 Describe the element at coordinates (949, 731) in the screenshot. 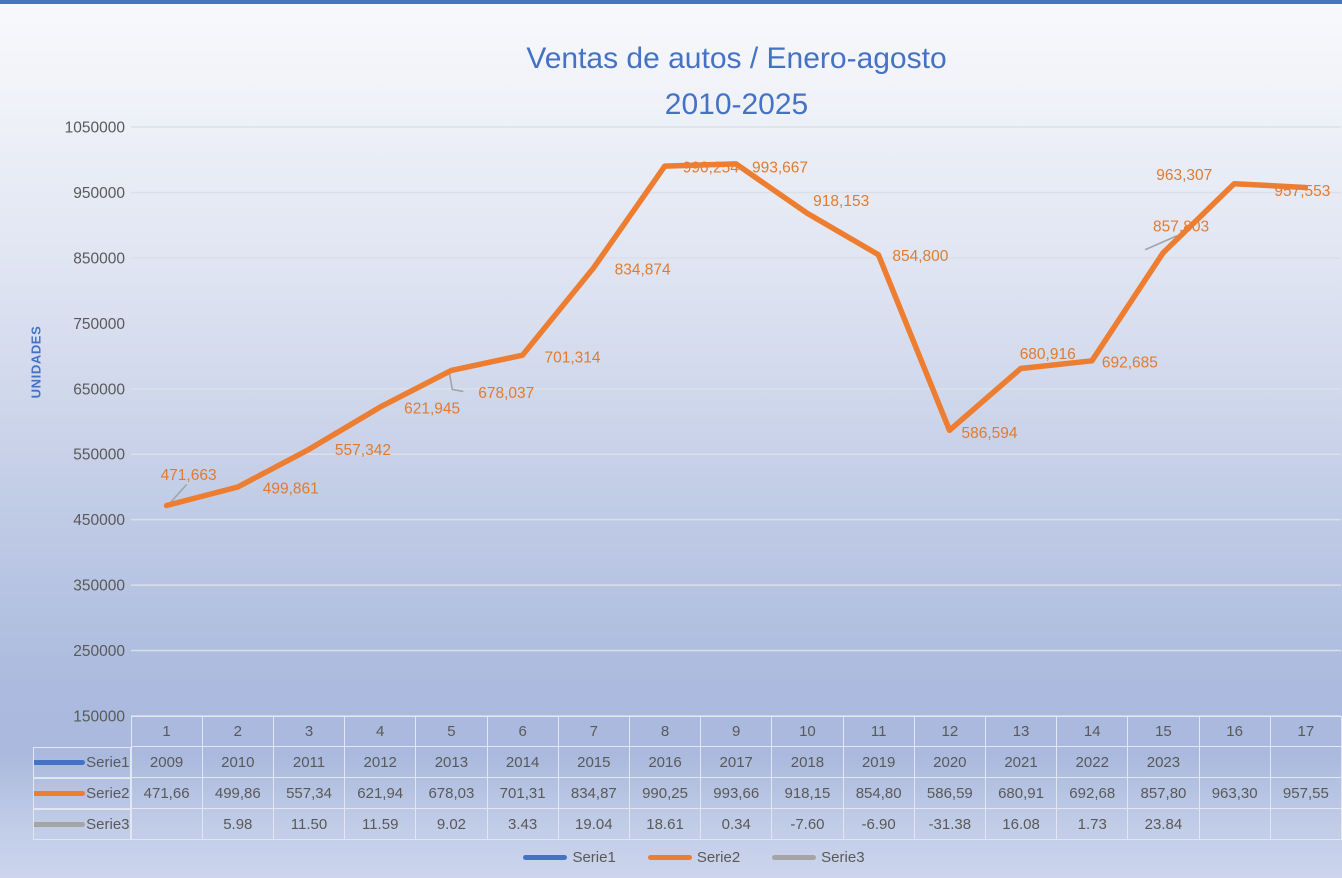

I see `table-column-header: 12` at that location.